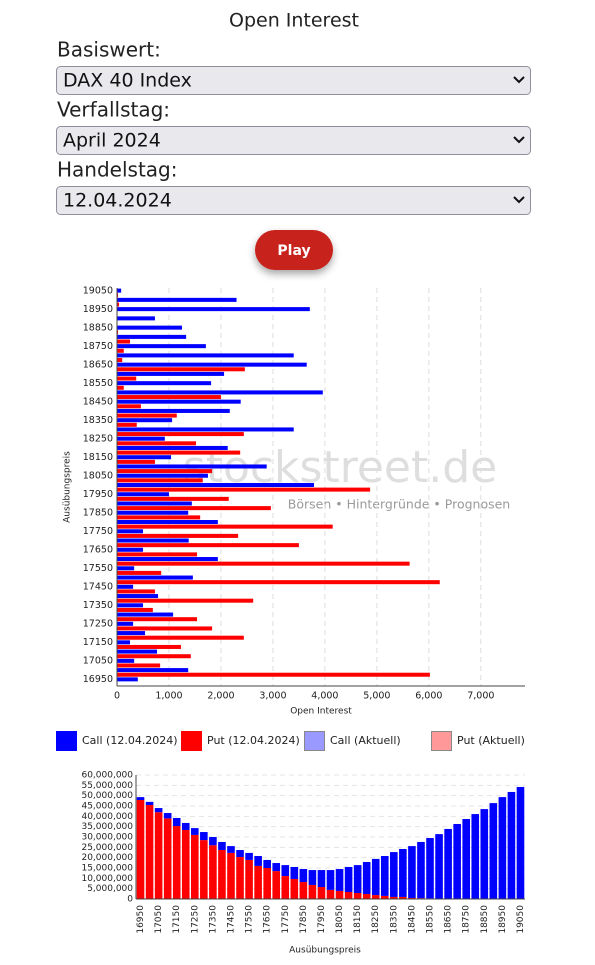 The image size is (595, 965). What do you see at coordinates (449, 919) in the screenshot?
I see `x-tick-label: 18650` at bounding box center [449, 919].